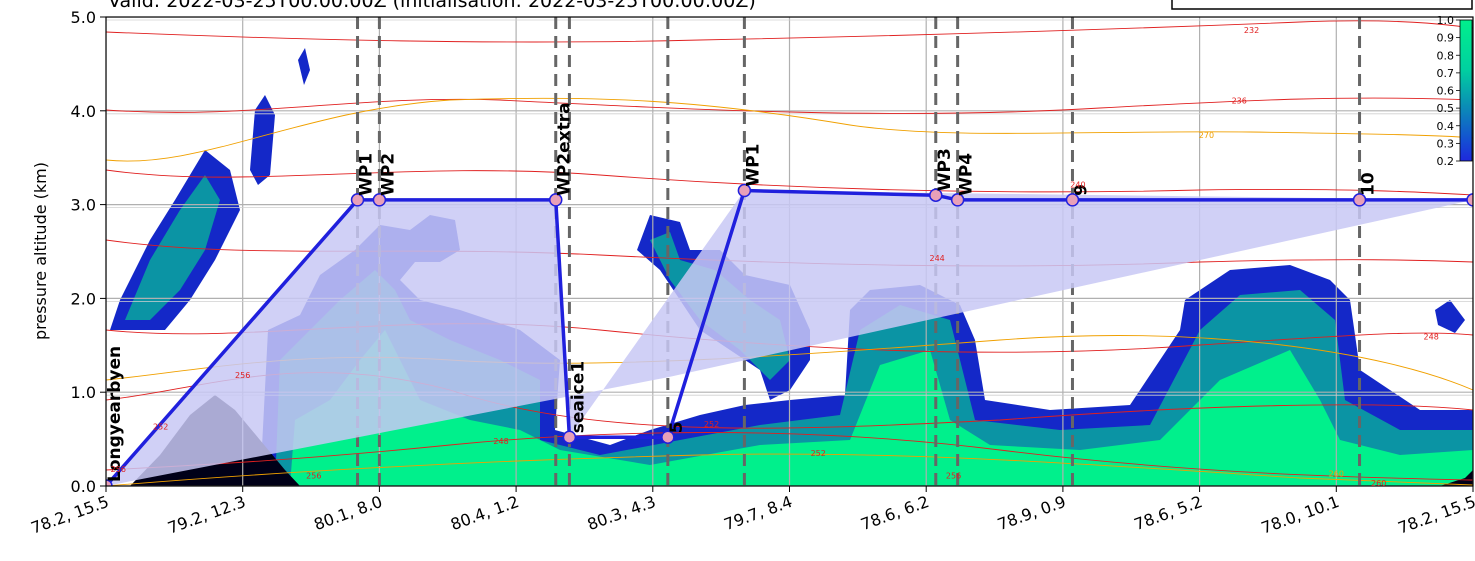  What do you see at coordinates (578, 397) in the screenshot?
I see `waypoint-label-4: seaice1` at bounding box center [578, 397].